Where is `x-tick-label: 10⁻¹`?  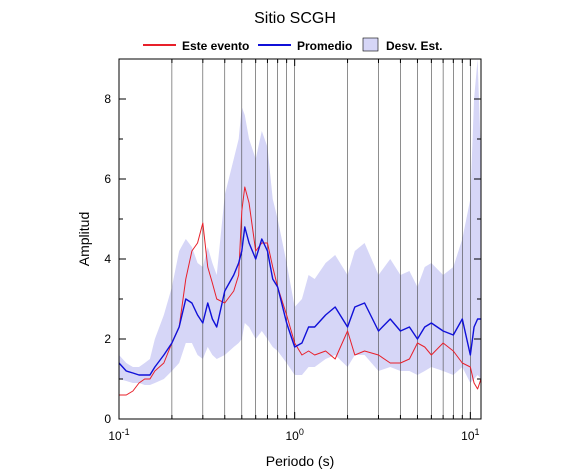 x-tick-label: 10⁻¹ is located at coordinates (118, 435).